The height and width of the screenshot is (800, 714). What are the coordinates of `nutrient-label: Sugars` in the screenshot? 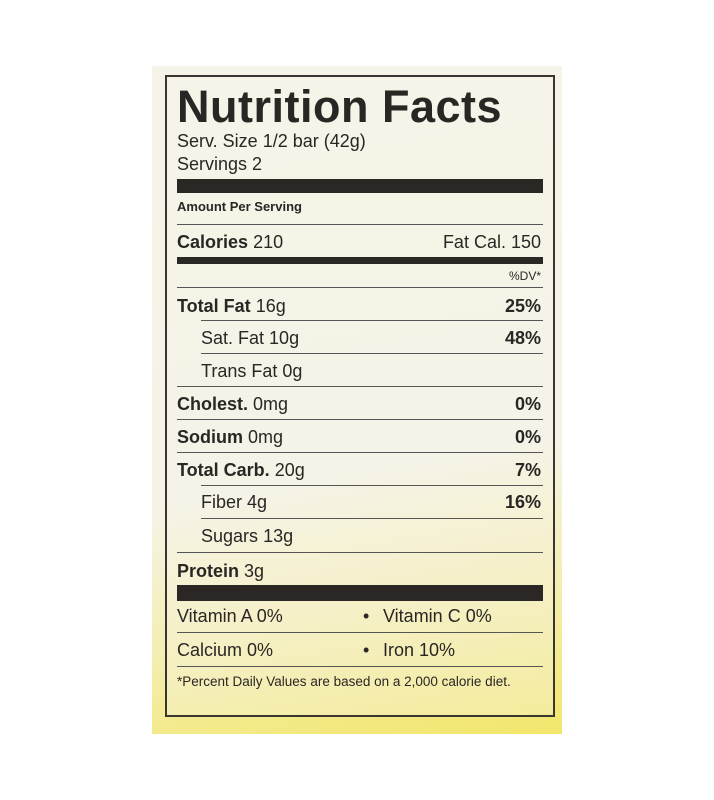 It's located at (230, 536).